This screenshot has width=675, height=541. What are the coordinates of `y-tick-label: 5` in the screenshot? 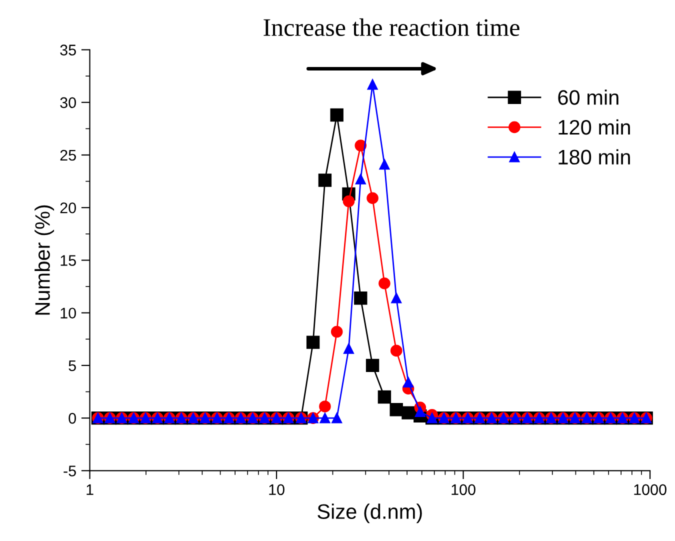 It's located at (72, 366).